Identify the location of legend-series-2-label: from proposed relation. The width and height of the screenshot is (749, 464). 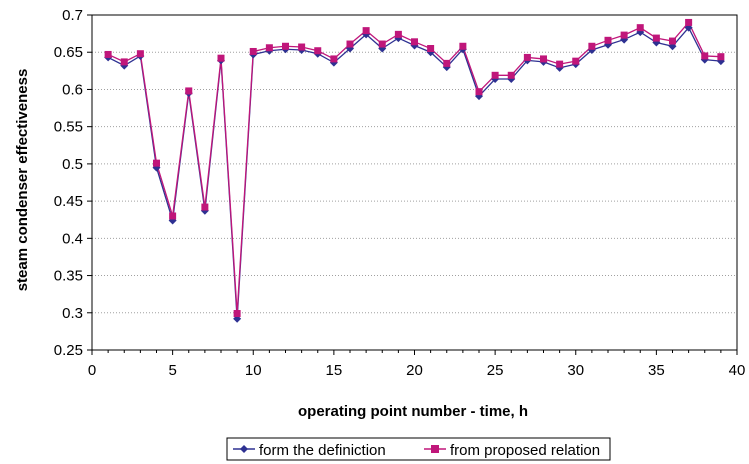
(525, 450).